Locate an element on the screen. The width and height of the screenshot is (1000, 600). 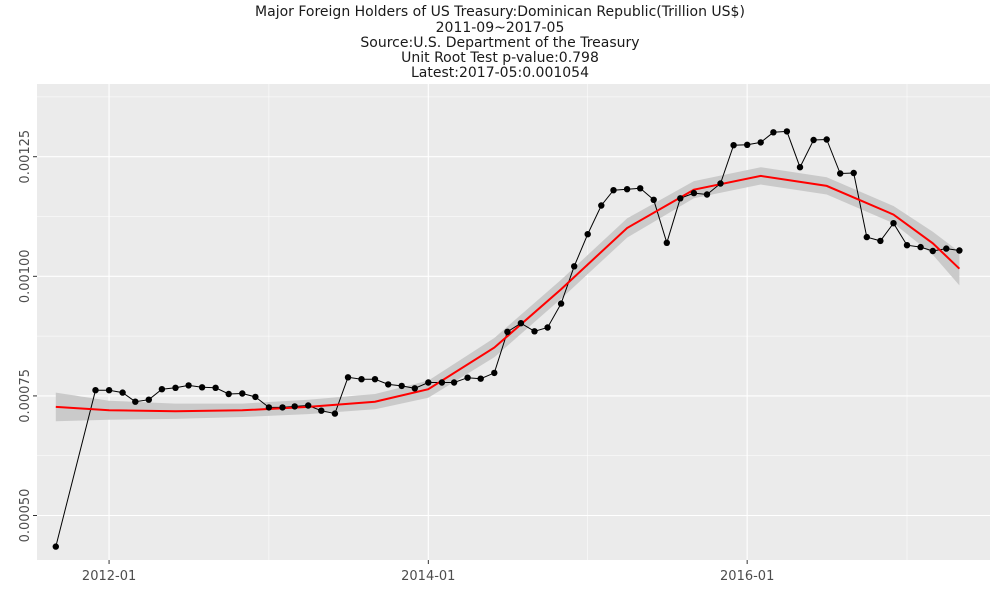
chart-date-range: 2011-09~2017-05 is located at coordinates (500, 28).